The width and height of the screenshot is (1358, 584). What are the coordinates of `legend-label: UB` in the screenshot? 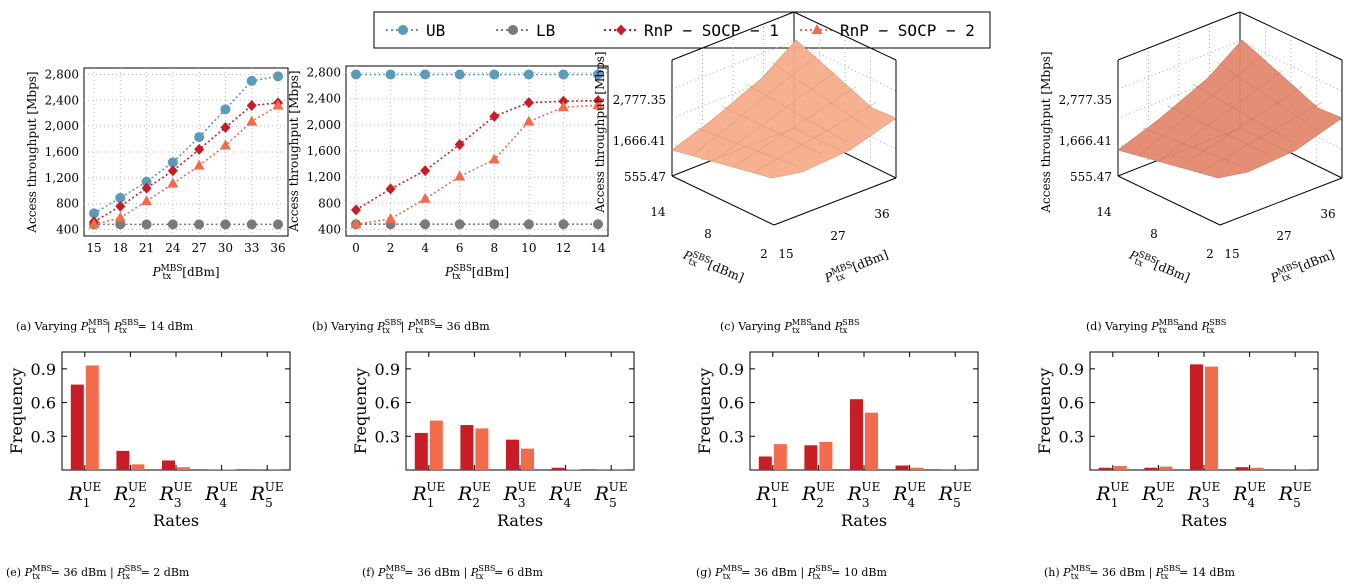 It's located at (435, 30).